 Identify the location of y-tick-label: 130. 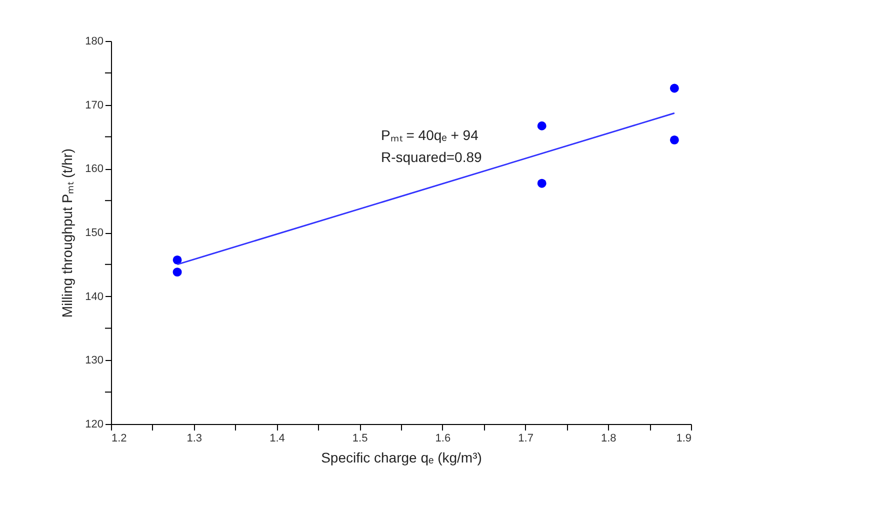
(94, 360).